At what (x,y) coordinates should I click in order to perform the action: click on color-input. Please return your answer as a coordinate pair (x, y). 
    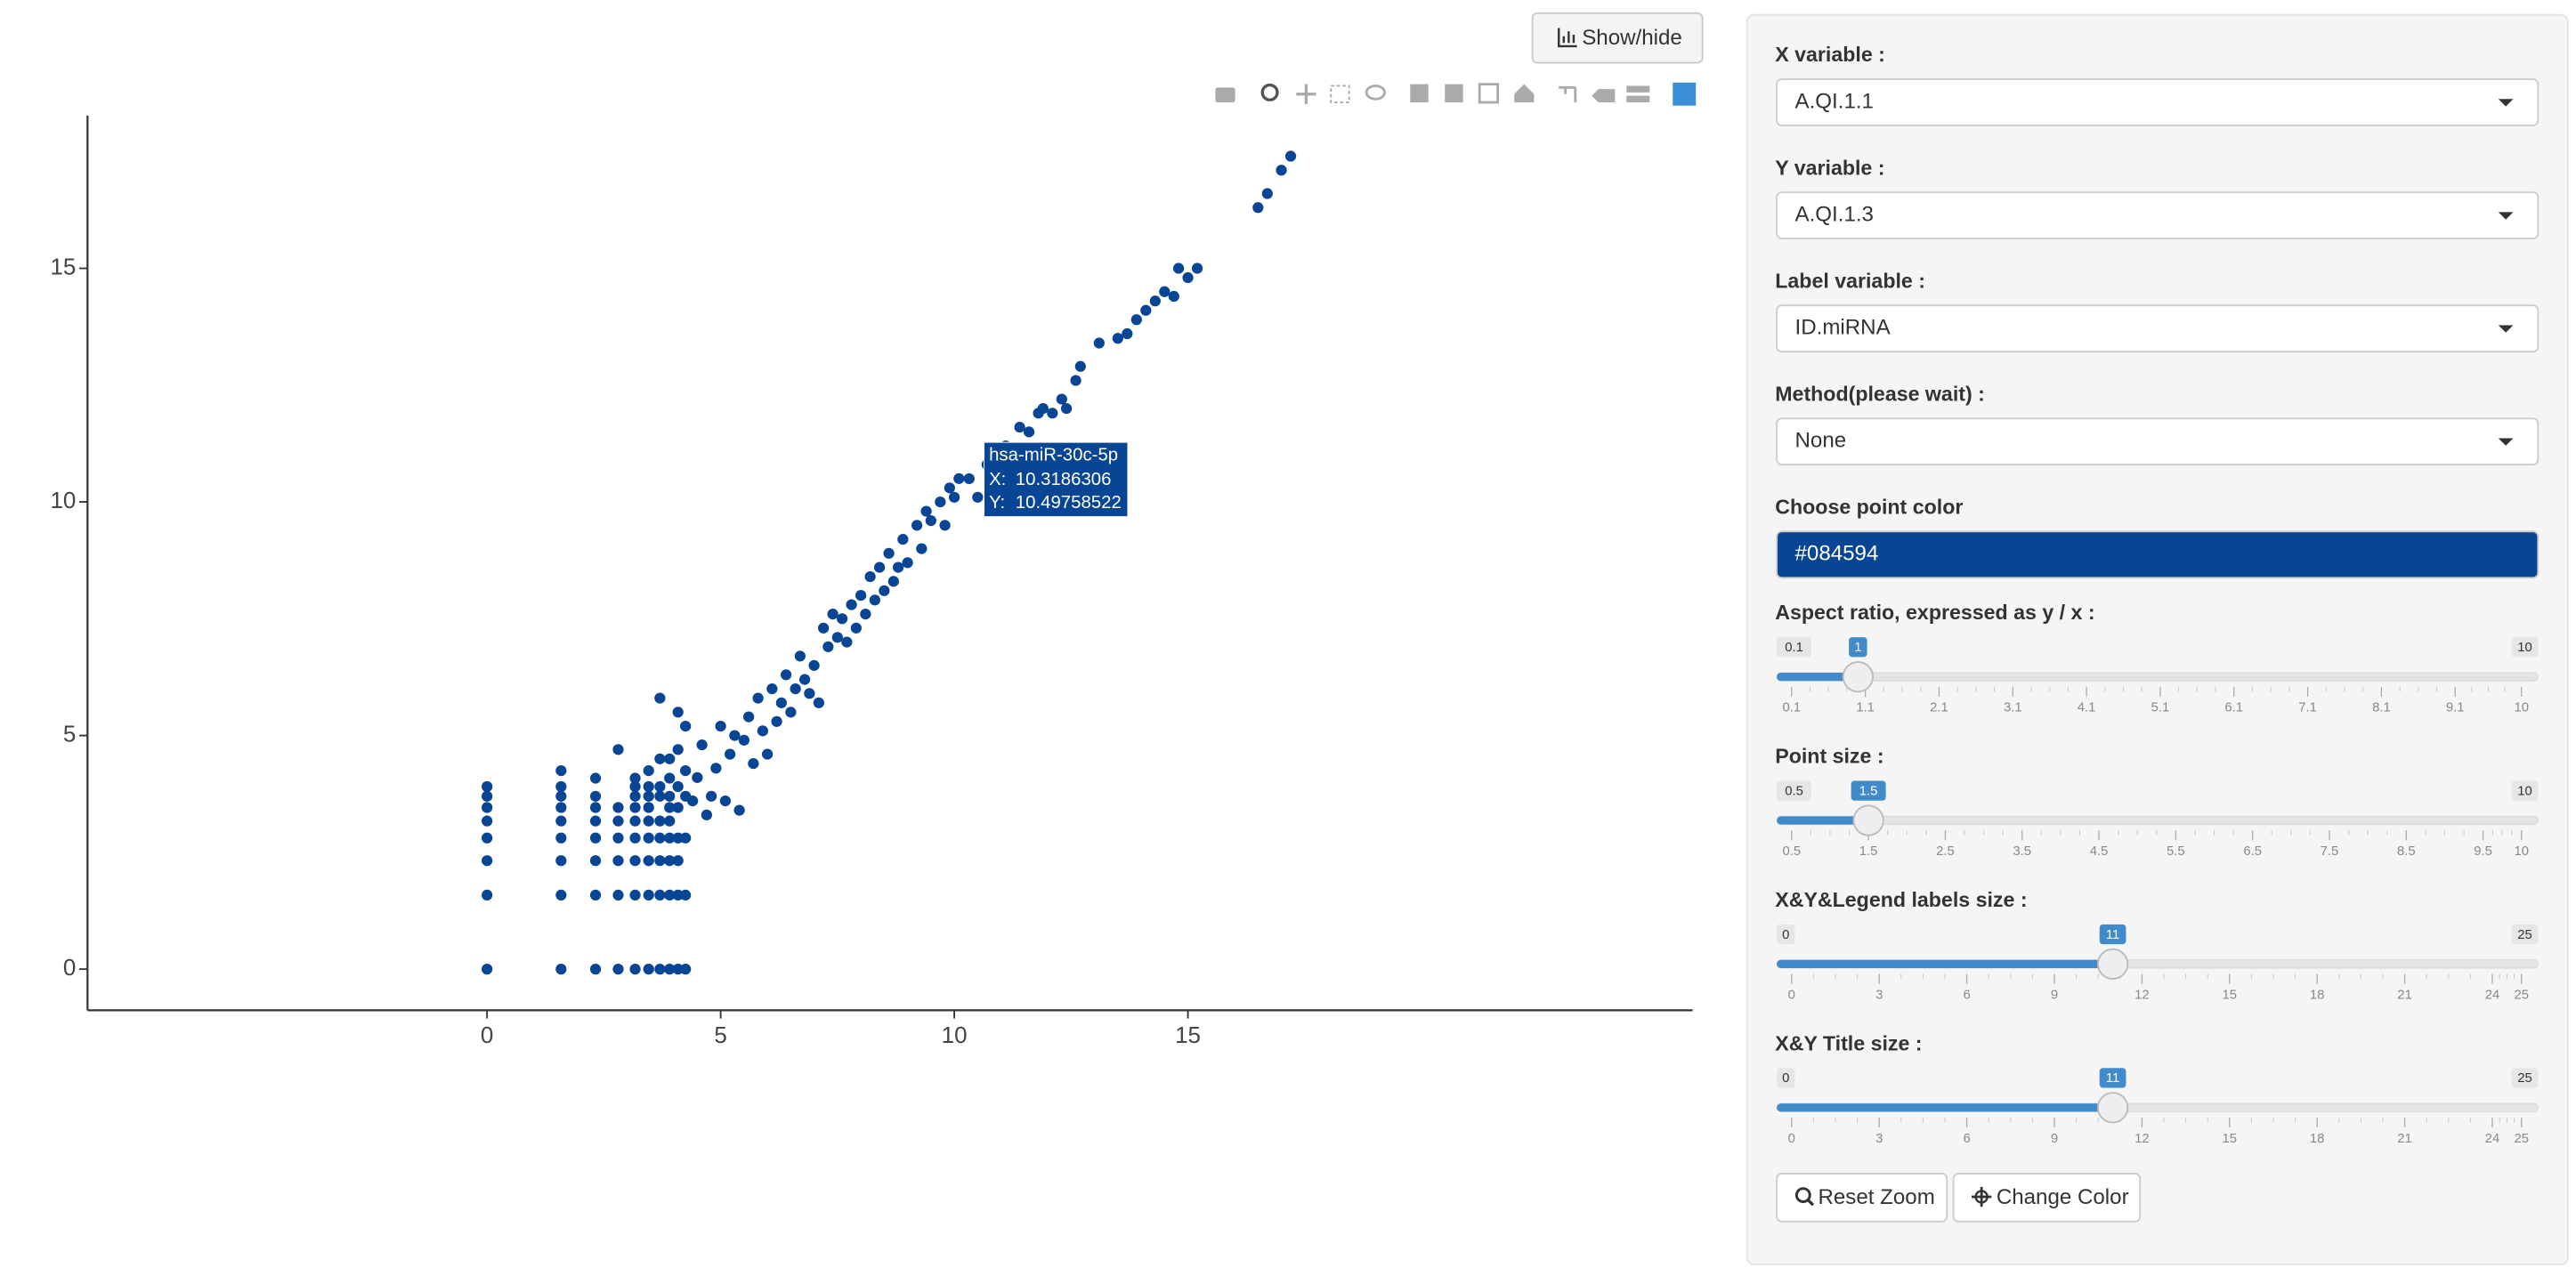
    Looking at the image, I should click on (2158, 554).